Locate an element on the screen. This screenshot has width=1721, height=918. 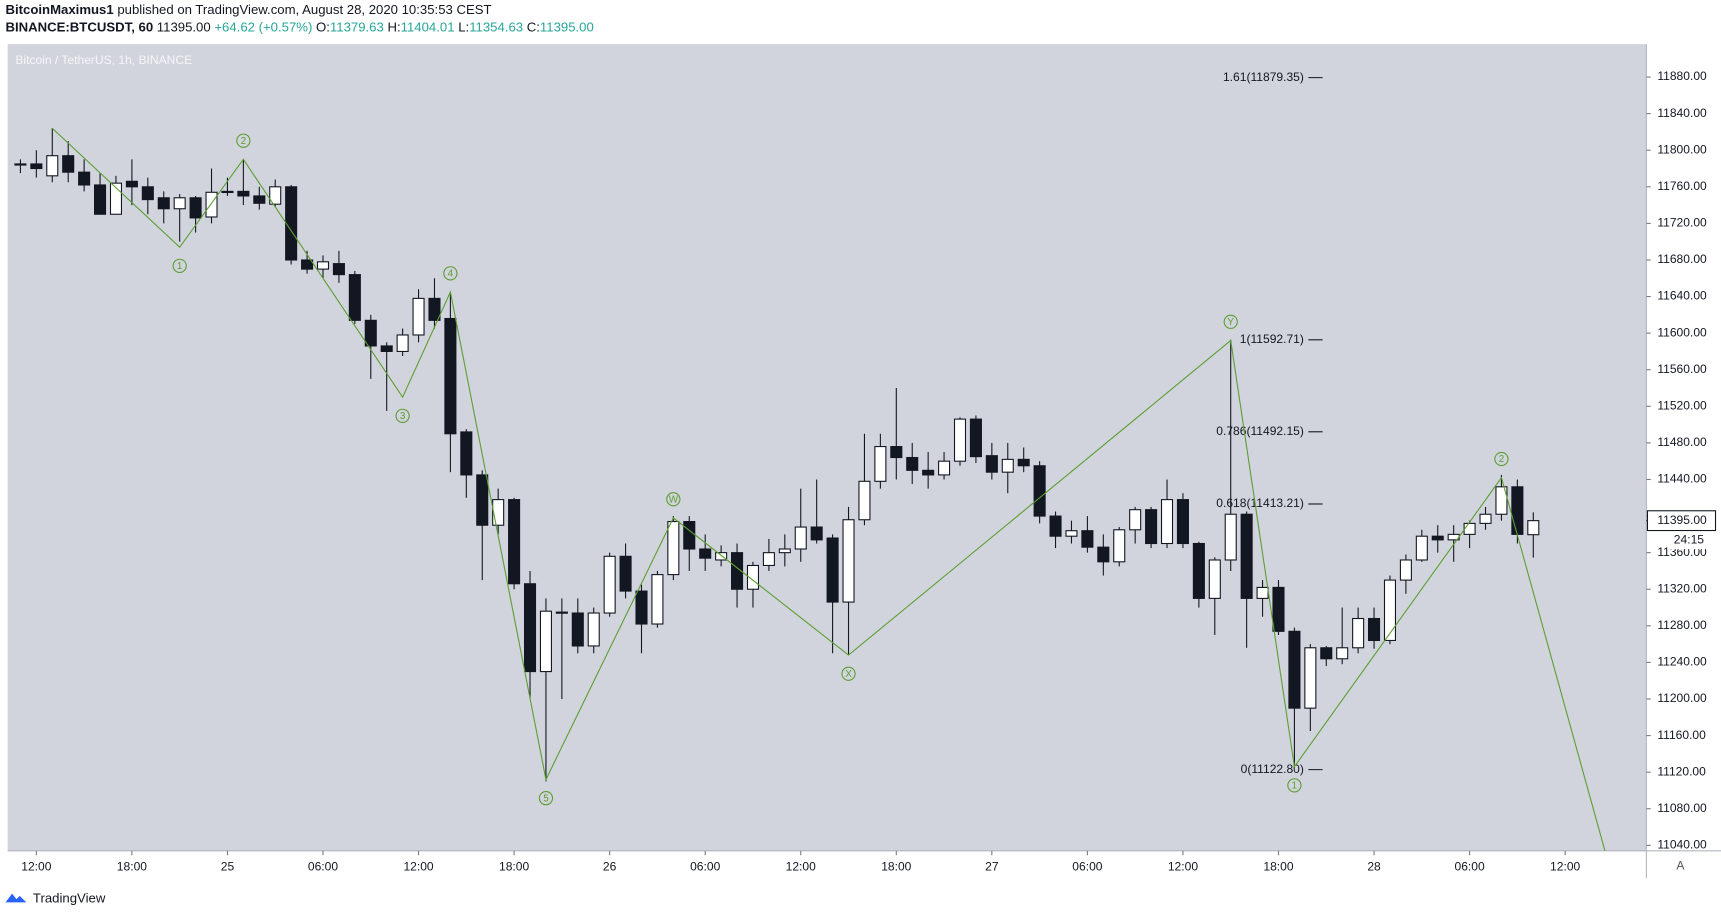
ohlc-value: 11354.63 is located at coordinates (496, 27).